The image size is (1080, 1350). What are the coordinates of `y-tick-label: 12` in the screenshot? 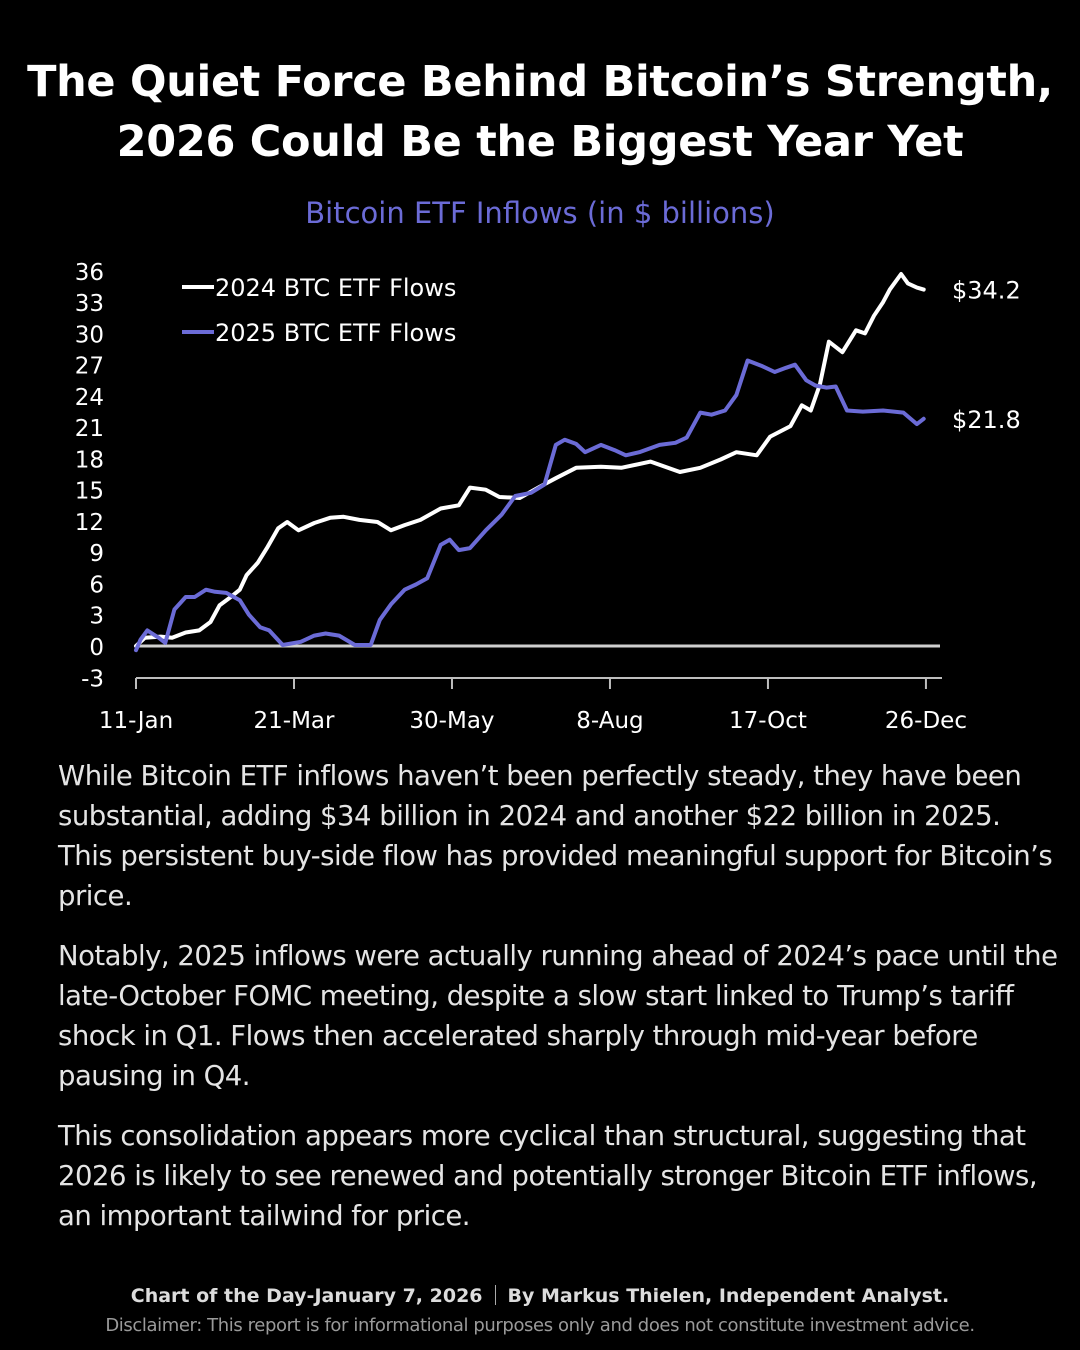 It's located at (89, 523).